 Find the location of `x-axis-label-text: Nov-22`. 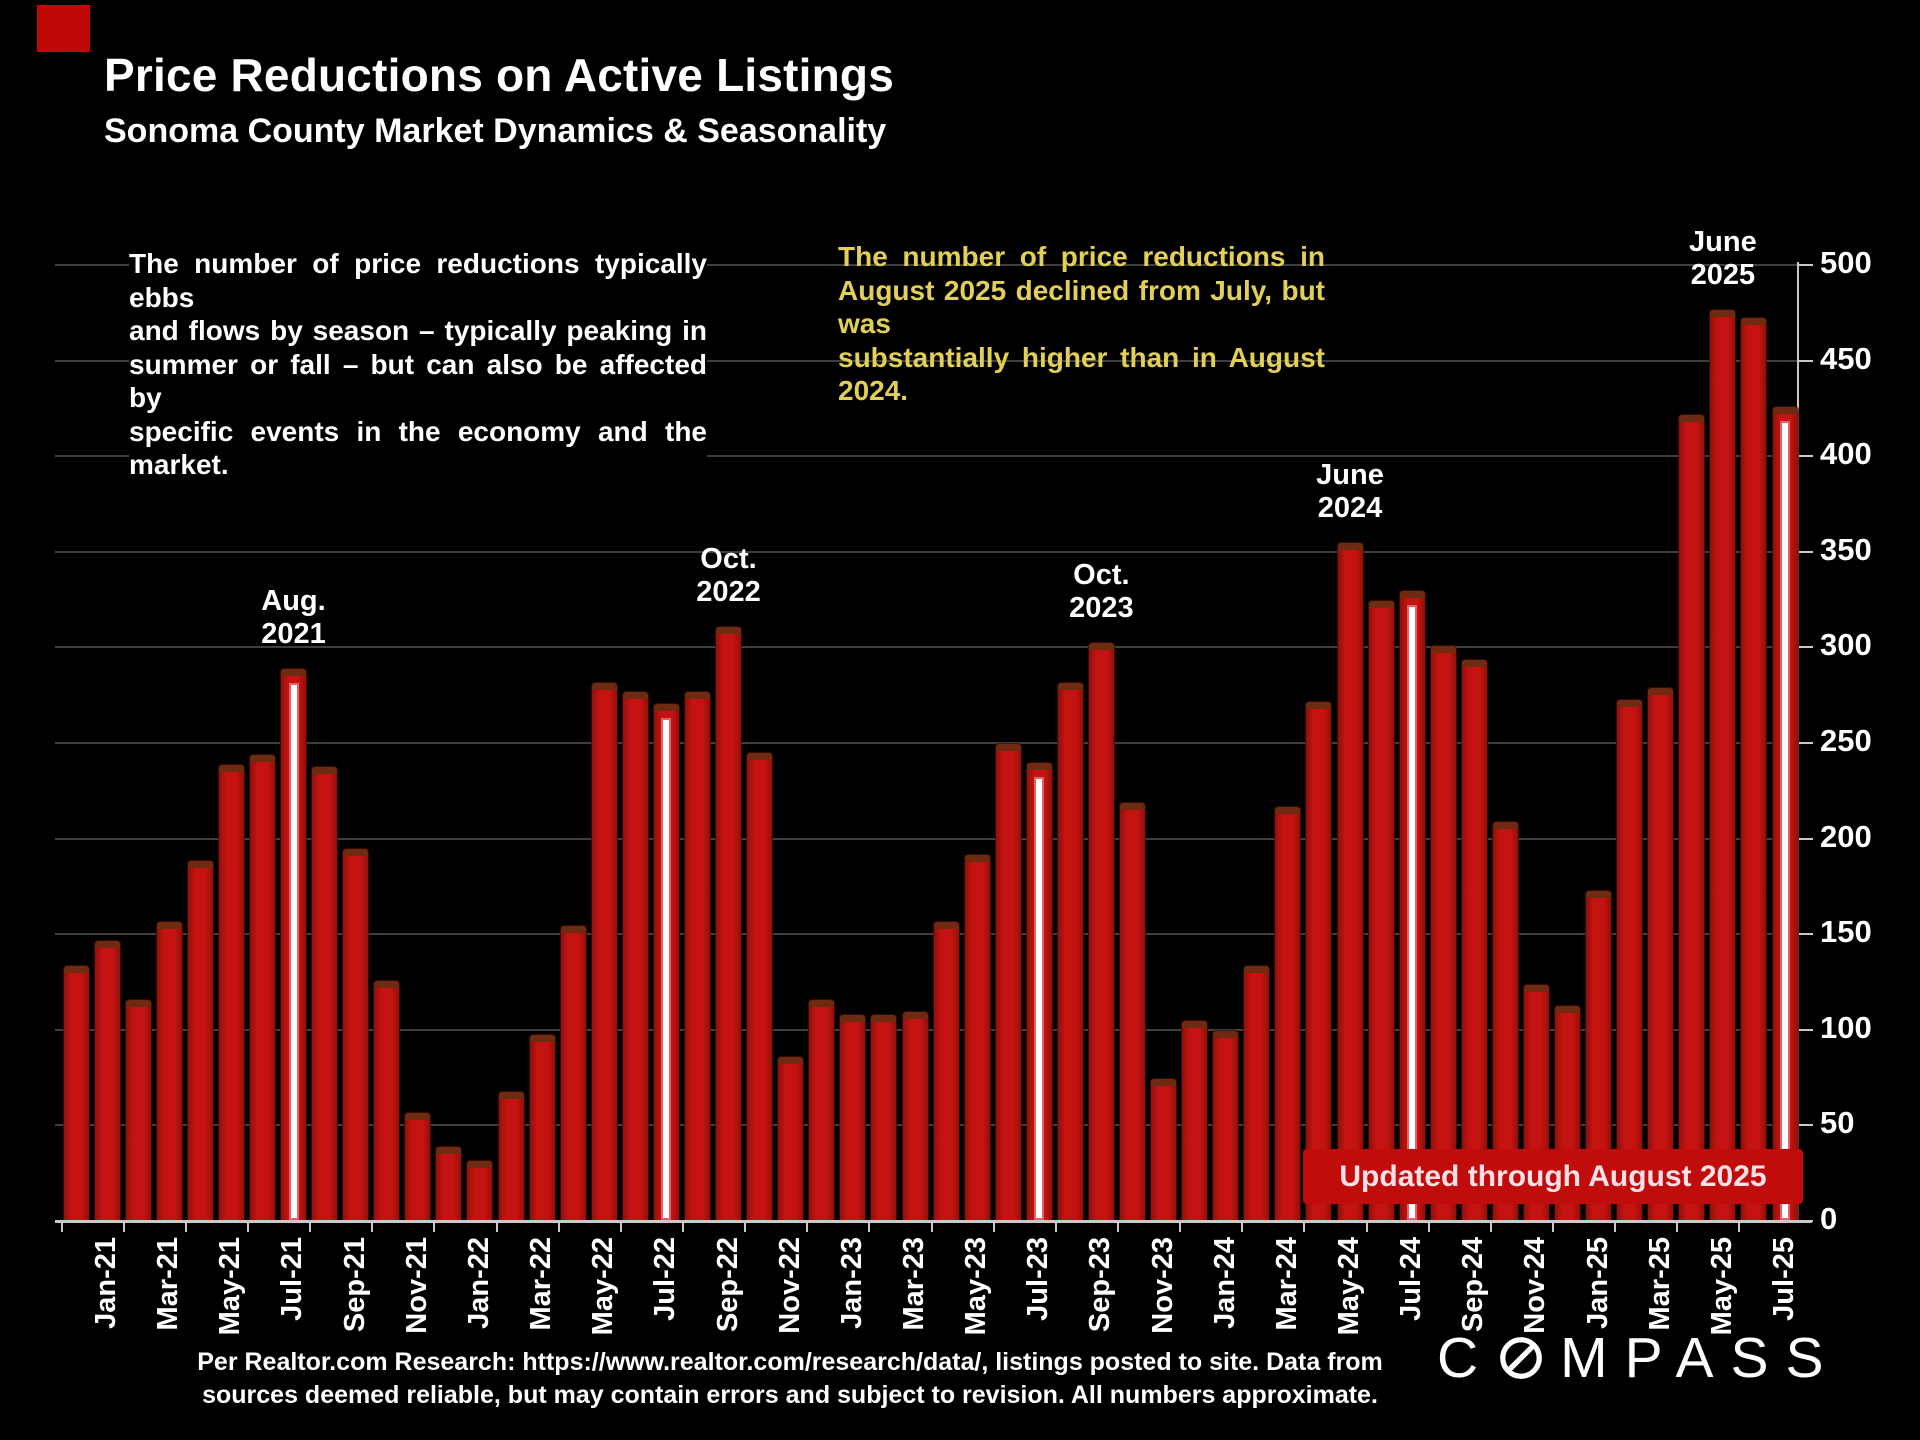

x-axis-label-text: Nov-22 is located at coordinates (789, 1285).